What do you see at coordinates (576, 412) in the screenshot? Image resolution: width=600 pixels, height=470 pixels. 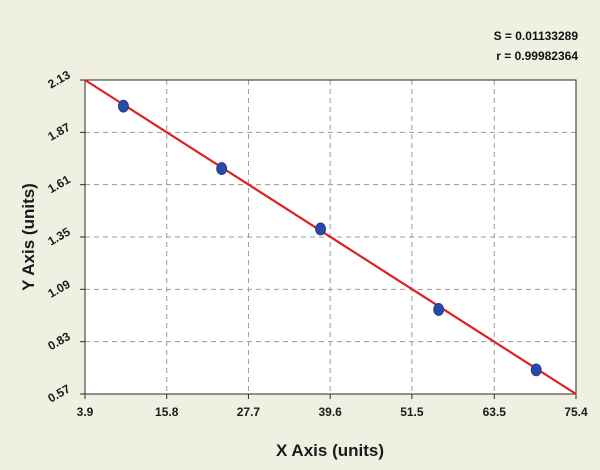 I see `x-tick-label: 75.4` at bounding box center [576, 412].